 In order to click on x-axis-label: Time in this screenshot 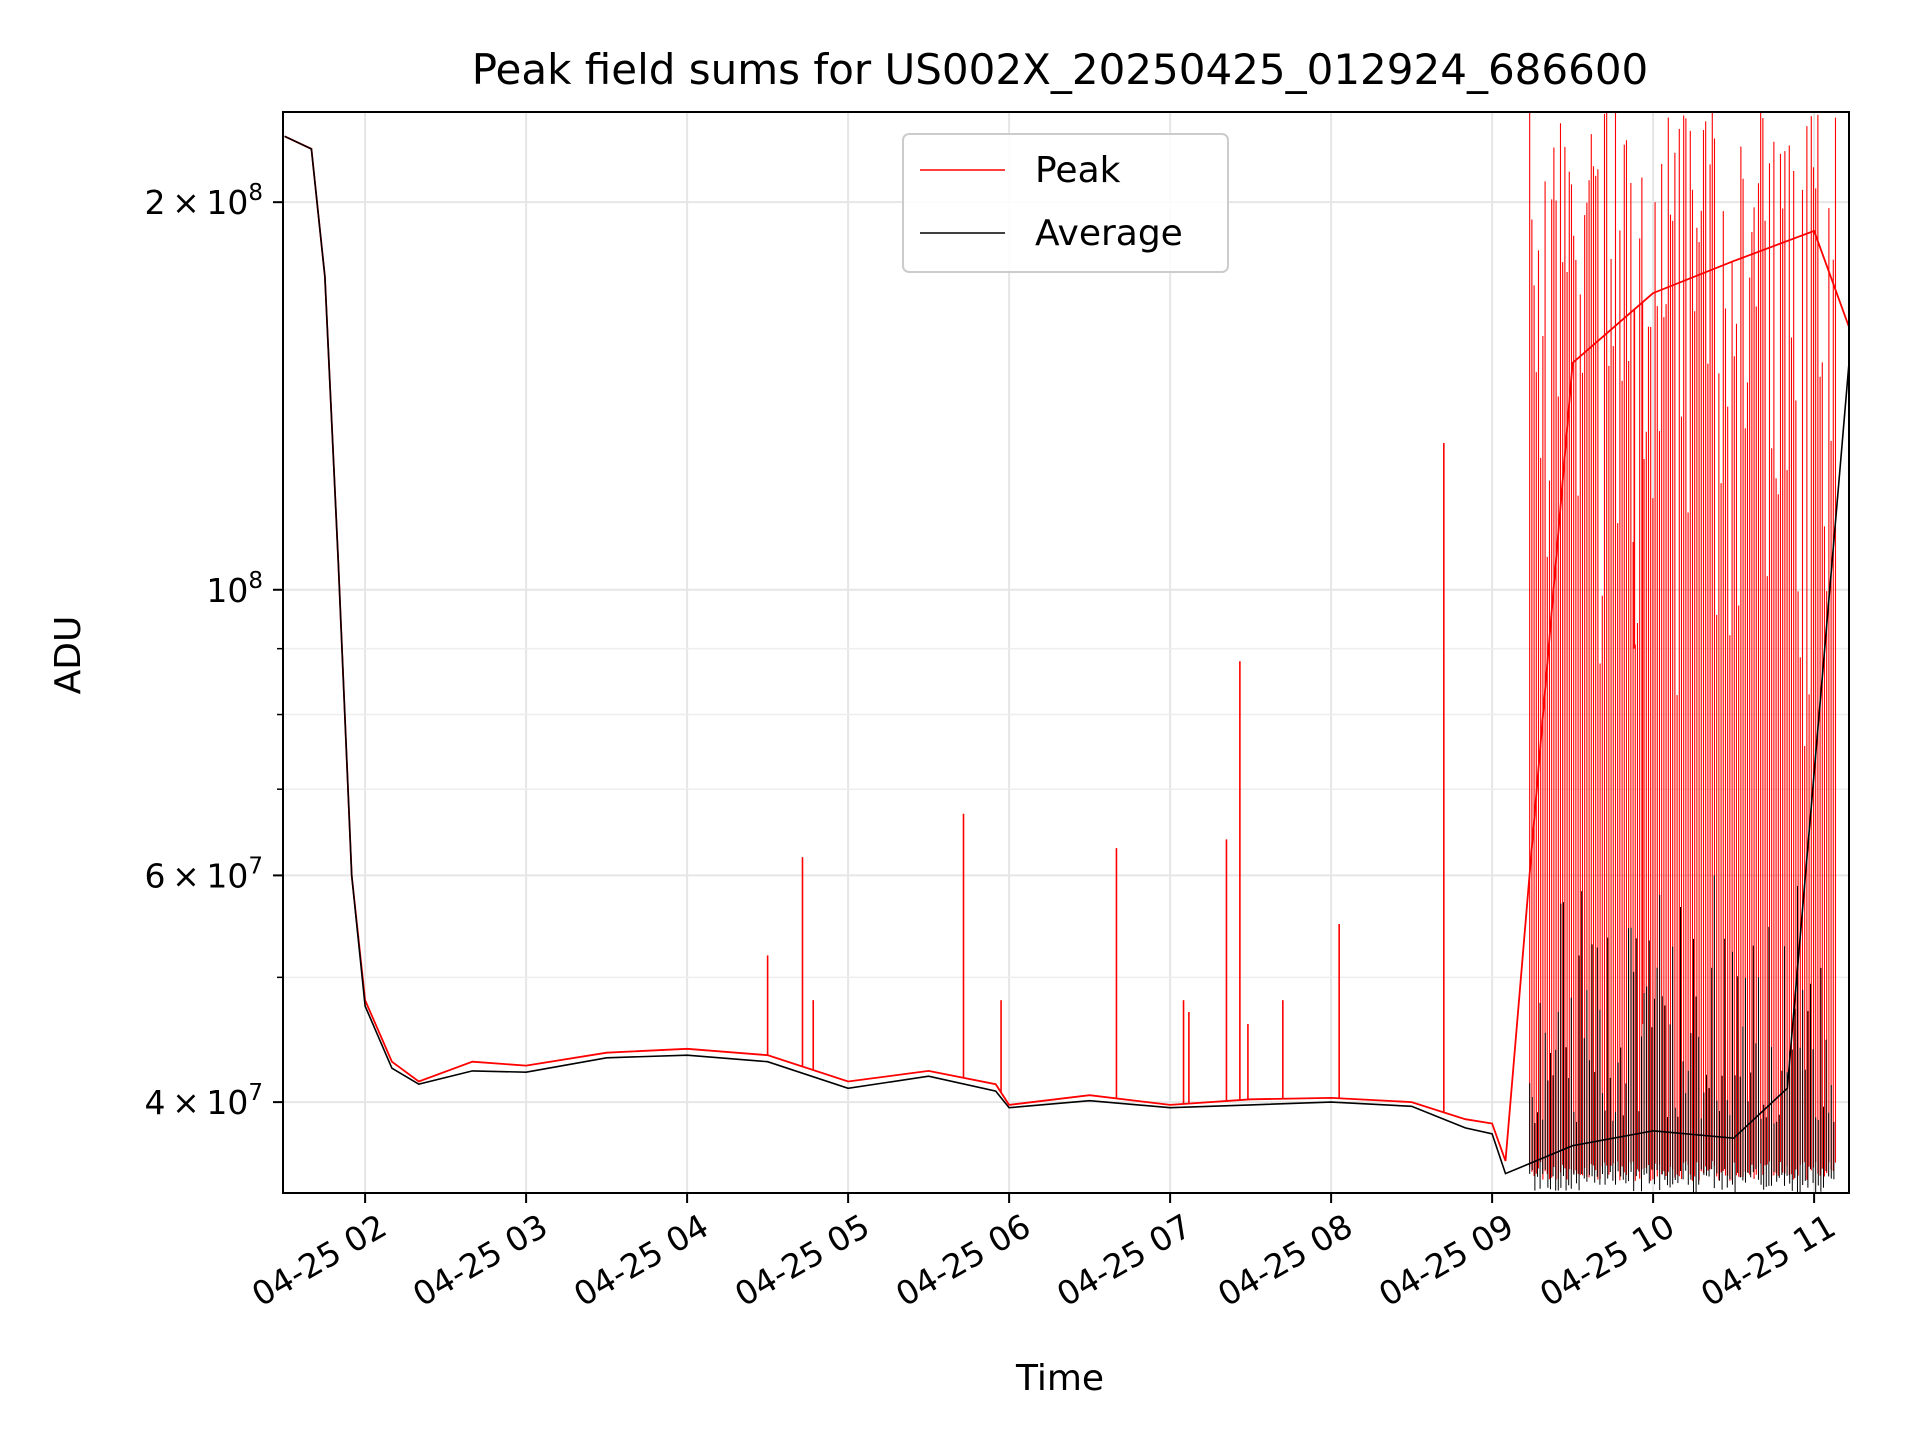, I will do `click(1059, 1378)`.